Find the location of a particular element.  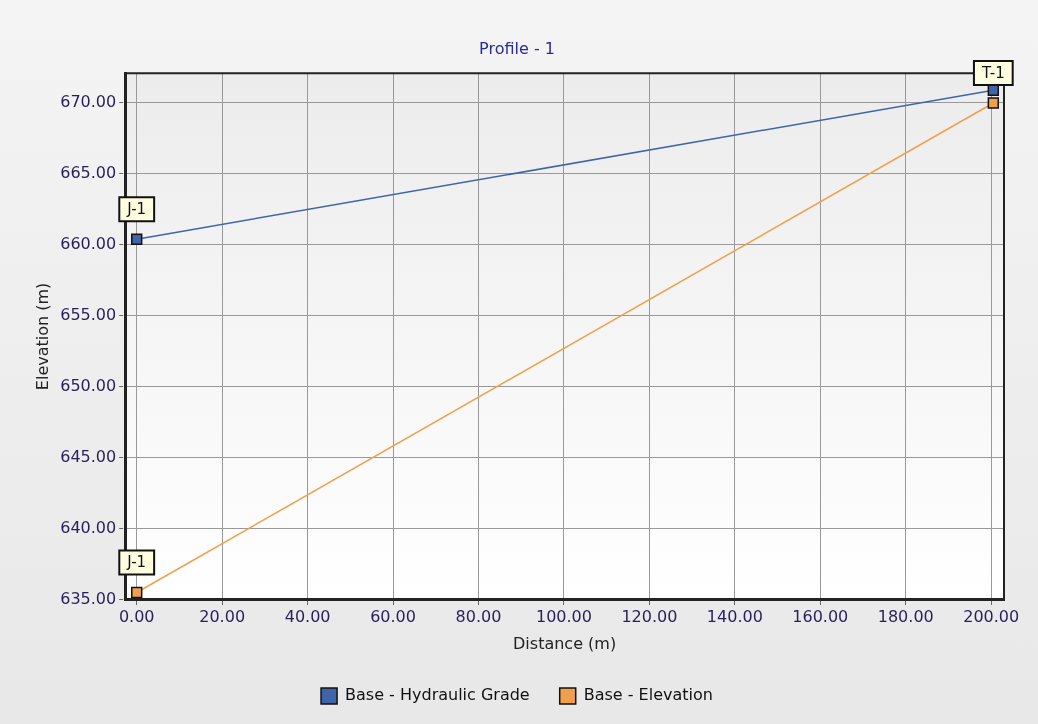

y-tick-label: 655.00 is located at coordinates (88, 314).